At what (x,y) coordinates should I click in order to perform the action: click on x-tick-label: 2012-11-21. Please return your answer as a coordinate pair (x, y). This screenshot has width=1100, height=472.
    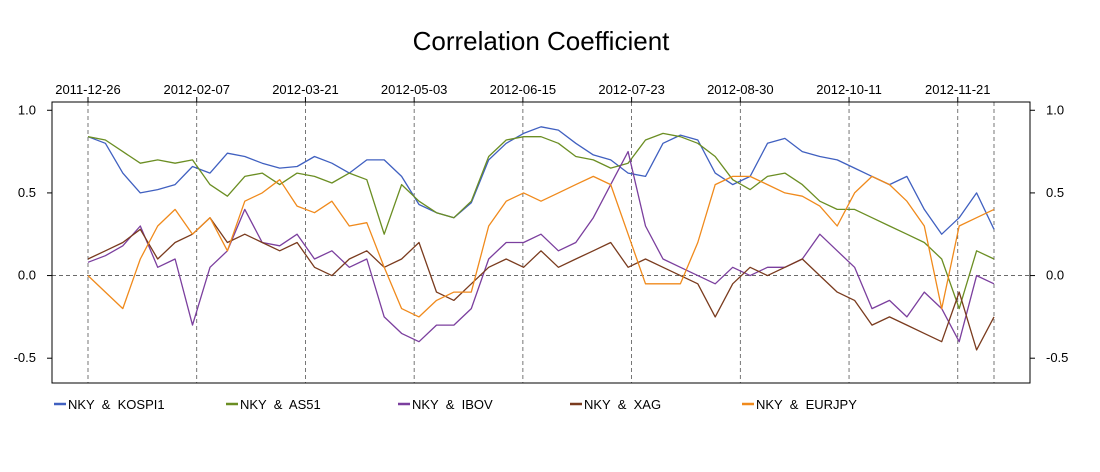
    Looking at the image, I should click on (958, 89).